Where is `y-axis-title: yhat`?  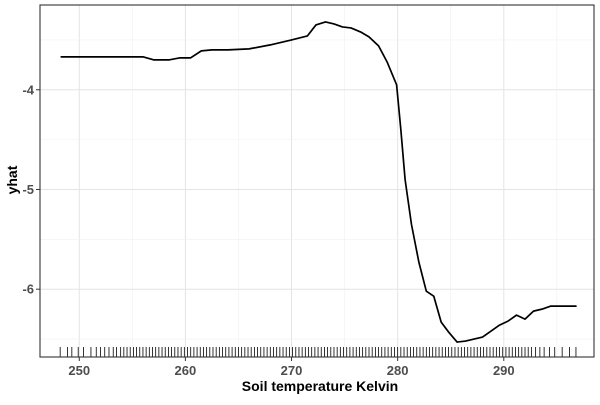 y-axis-title: yhat is located at coordinates (12, 179).